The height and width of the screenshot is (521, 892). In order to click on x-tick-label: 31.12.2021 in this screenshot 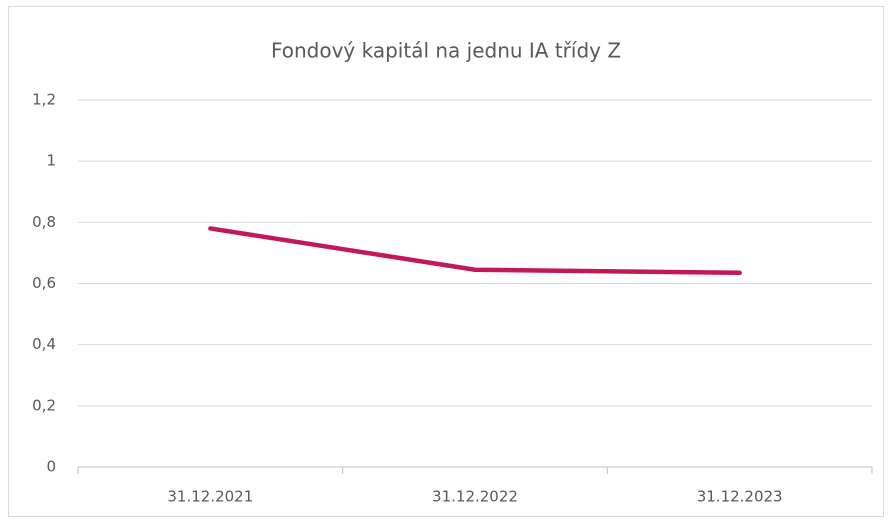, I will do `click(210, 497)`.